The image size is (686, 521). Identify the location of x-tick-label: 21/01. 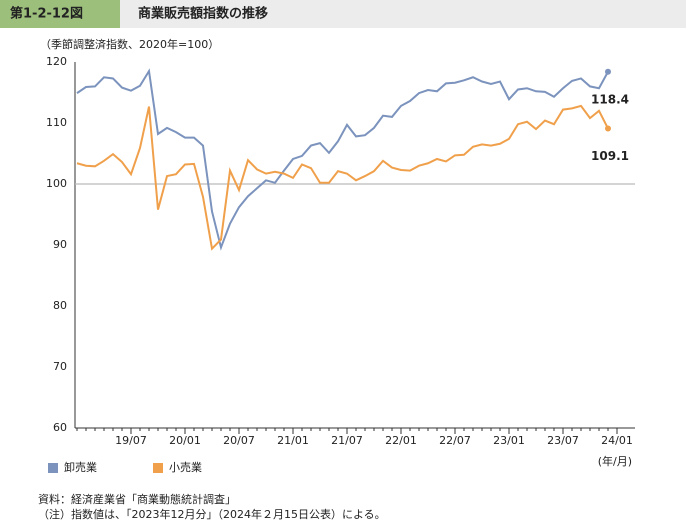
(293, 440).